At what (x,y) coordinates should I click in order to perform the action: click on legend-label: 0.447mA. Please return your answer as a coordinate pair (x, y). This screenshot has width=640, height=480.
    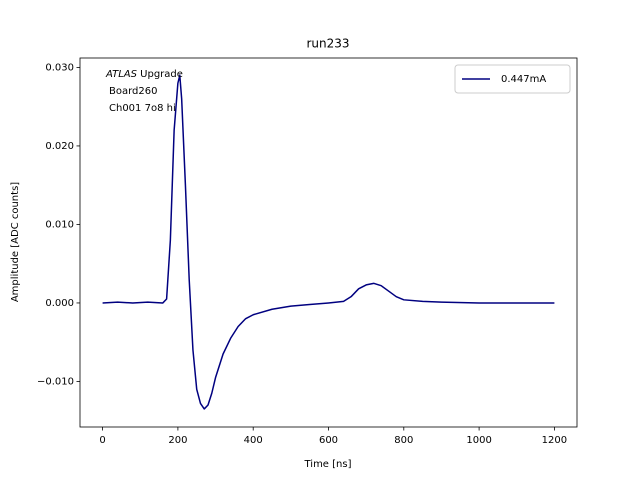
    Looking at the image, I should click on (523, 79).